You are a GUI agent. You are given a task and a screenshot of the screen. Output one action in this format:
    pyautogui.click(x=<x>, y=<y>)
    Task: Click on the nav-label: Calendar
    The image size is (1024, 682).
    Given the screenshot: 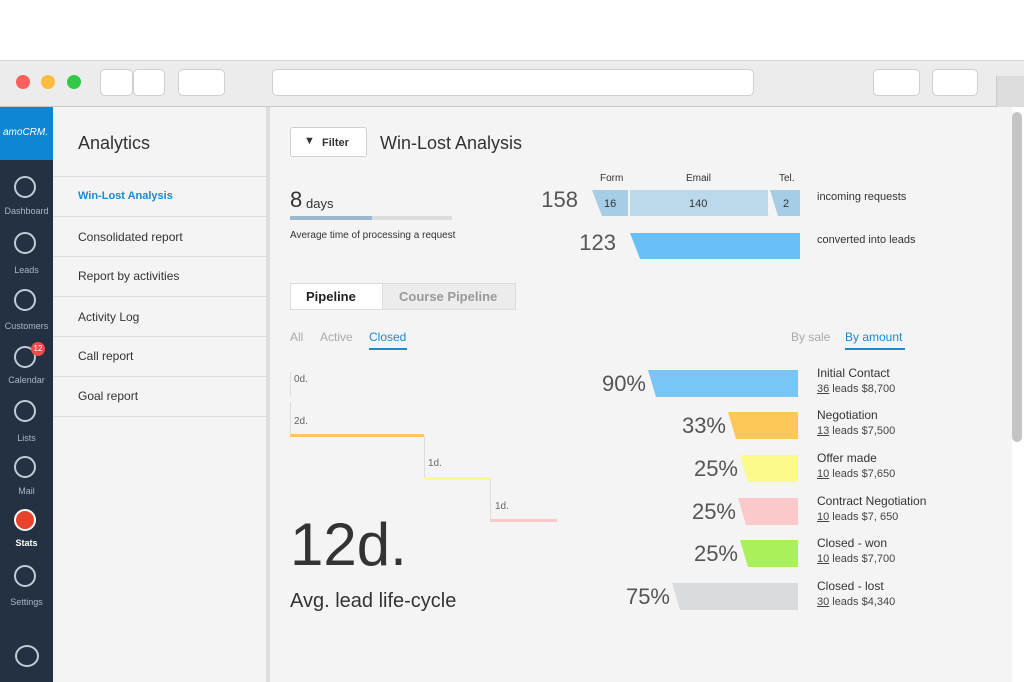 What is the action you would take?
    pyautogui.click(x=26, y=380)
    